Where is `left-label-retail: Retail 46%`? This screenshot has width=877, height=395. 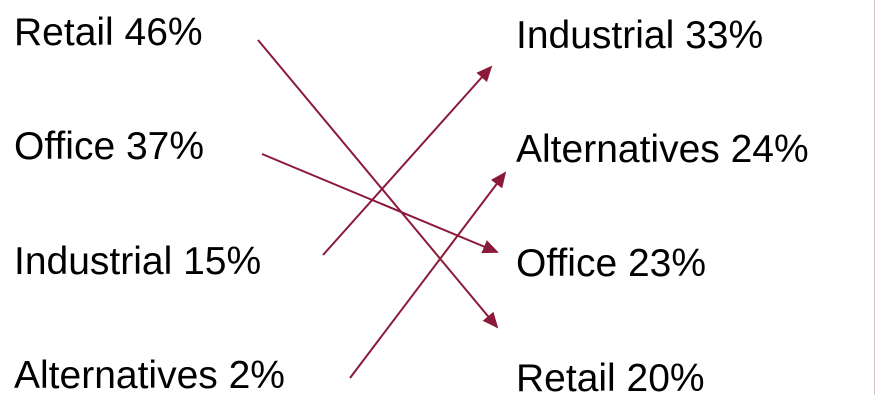 left-label-retail: Retail 46% is located at coordinates (108, 32).